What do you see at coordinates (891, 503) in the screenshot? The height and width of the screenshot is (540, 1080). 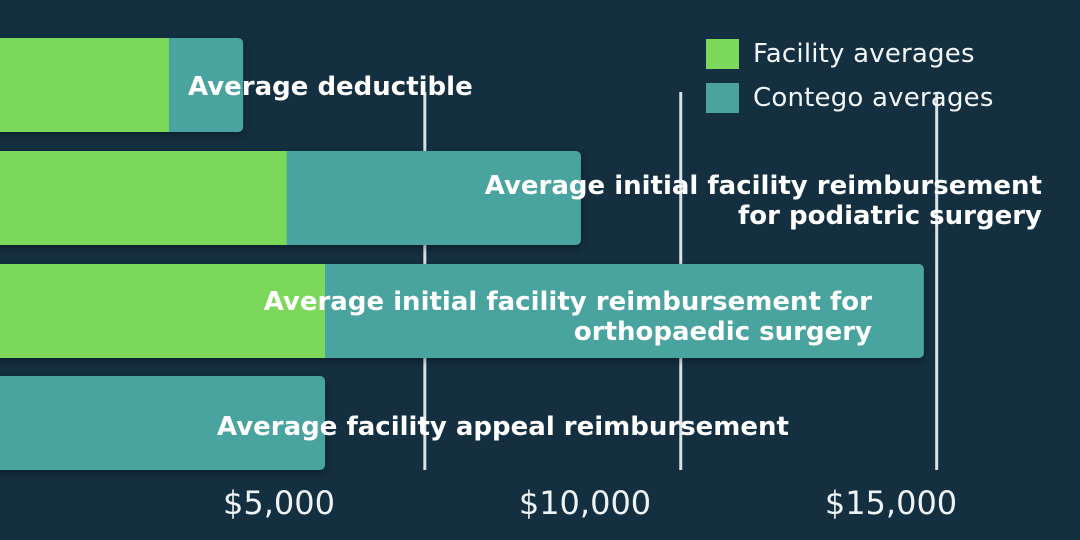 I see `x-tick-label-15000: $15,000` at bounding box center [891, 503].